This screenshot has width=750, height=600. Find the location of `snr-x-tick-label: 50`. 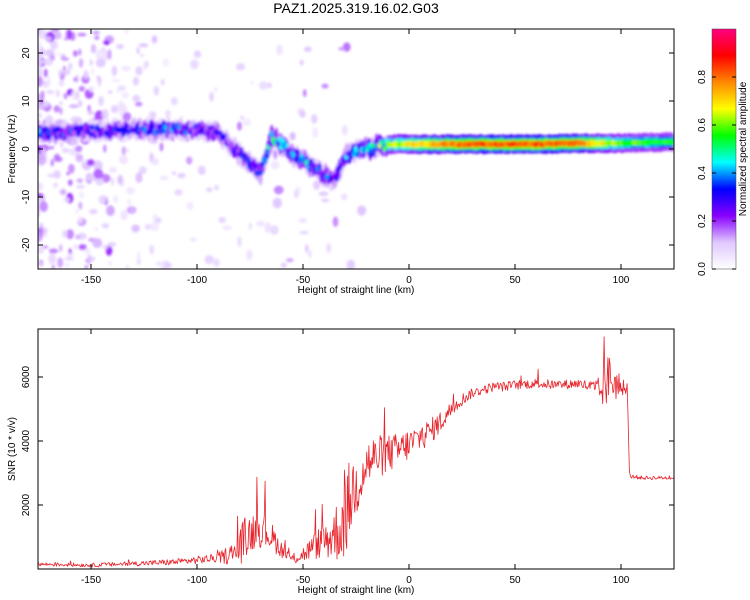

snr-x-tick-label: 50 is located at coordinates (515, 580).